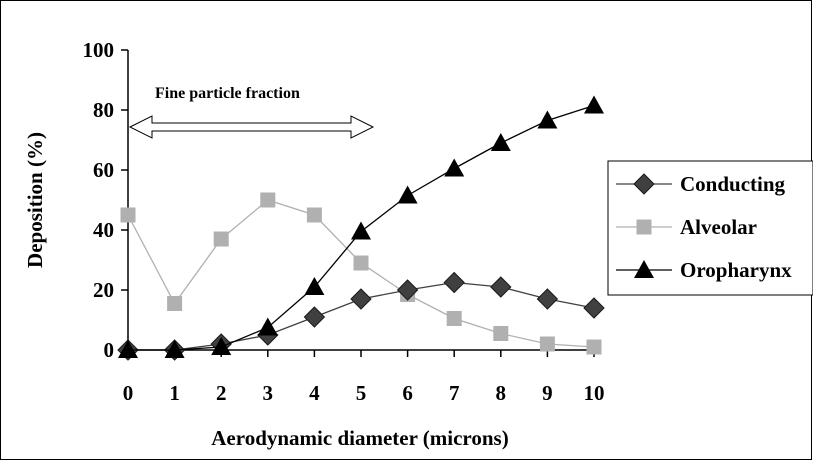 The height and width of the screenshot is (461, 813). What do you see at coordinates (501, 393) in the screenshot?
I see `x-tick-label: 8` at bounding box center [501, 393].